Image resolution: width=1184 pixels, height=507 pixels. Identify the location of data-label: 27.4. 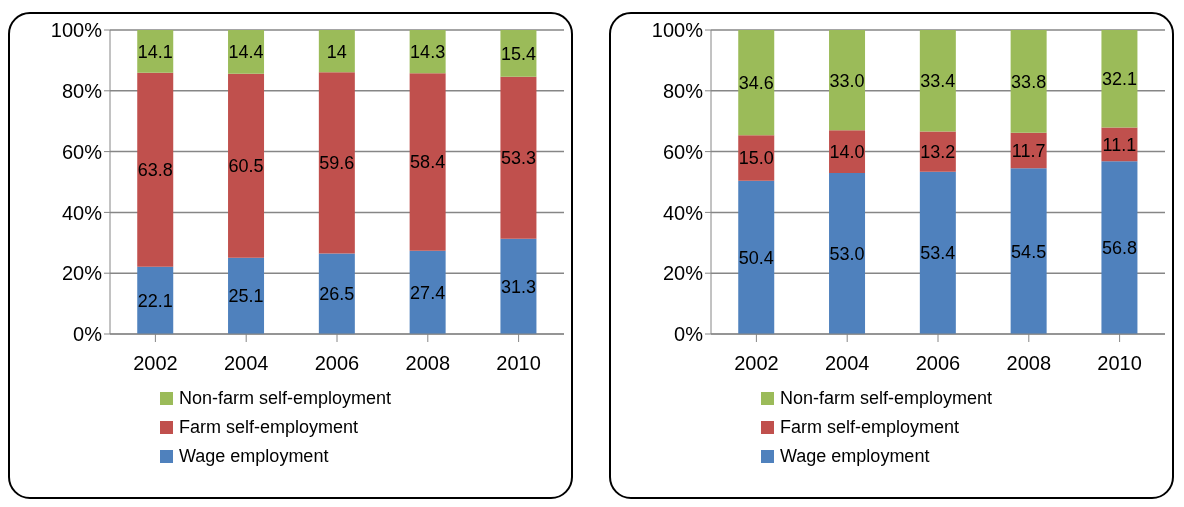
(428, 292).